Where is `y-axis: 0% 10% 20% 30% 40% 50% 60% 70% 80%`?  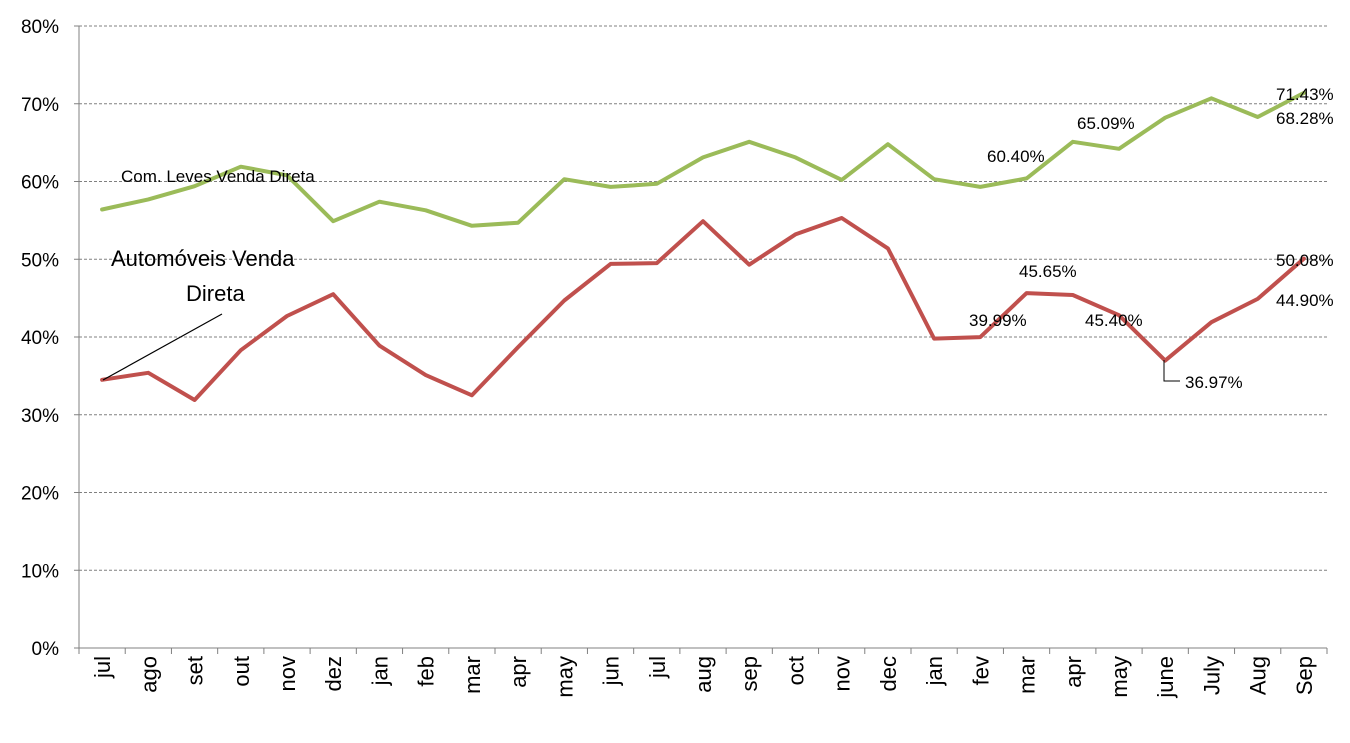 y-axis: 0% 10% 20% 30% 40% 50% 60% 70% 80% is located at coordinates (50, 338).